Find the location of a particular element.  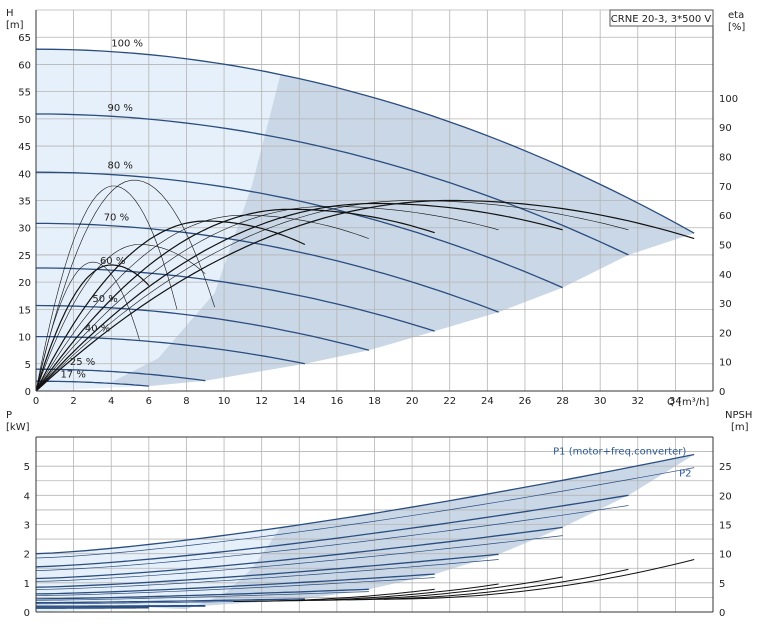

p-axis-name: P is located at coordinates (9, 415).